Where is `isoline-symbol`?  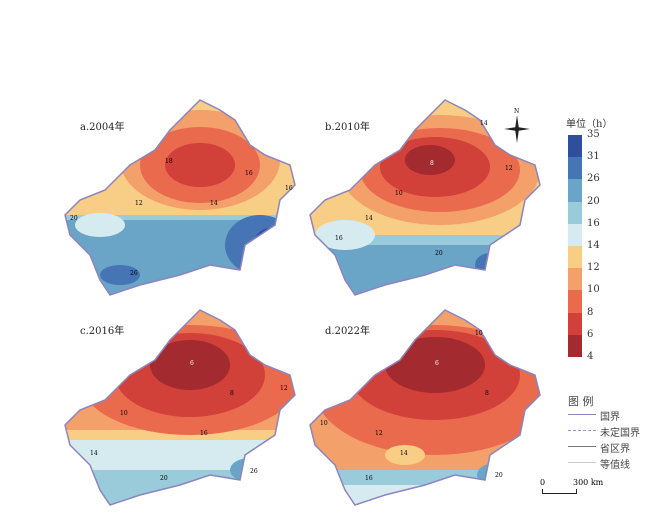
isoline-symbol is located at coordinates (582, 462).